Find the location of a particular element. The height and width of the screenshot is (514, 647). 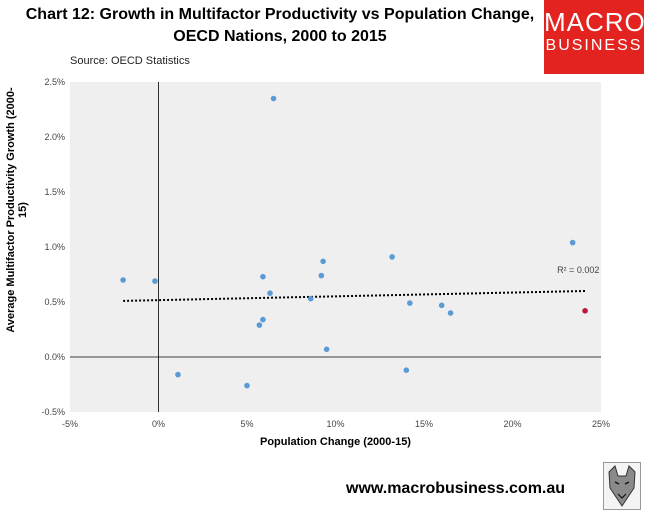

x-tick-label: 10% is located at coordinates (335, 424).